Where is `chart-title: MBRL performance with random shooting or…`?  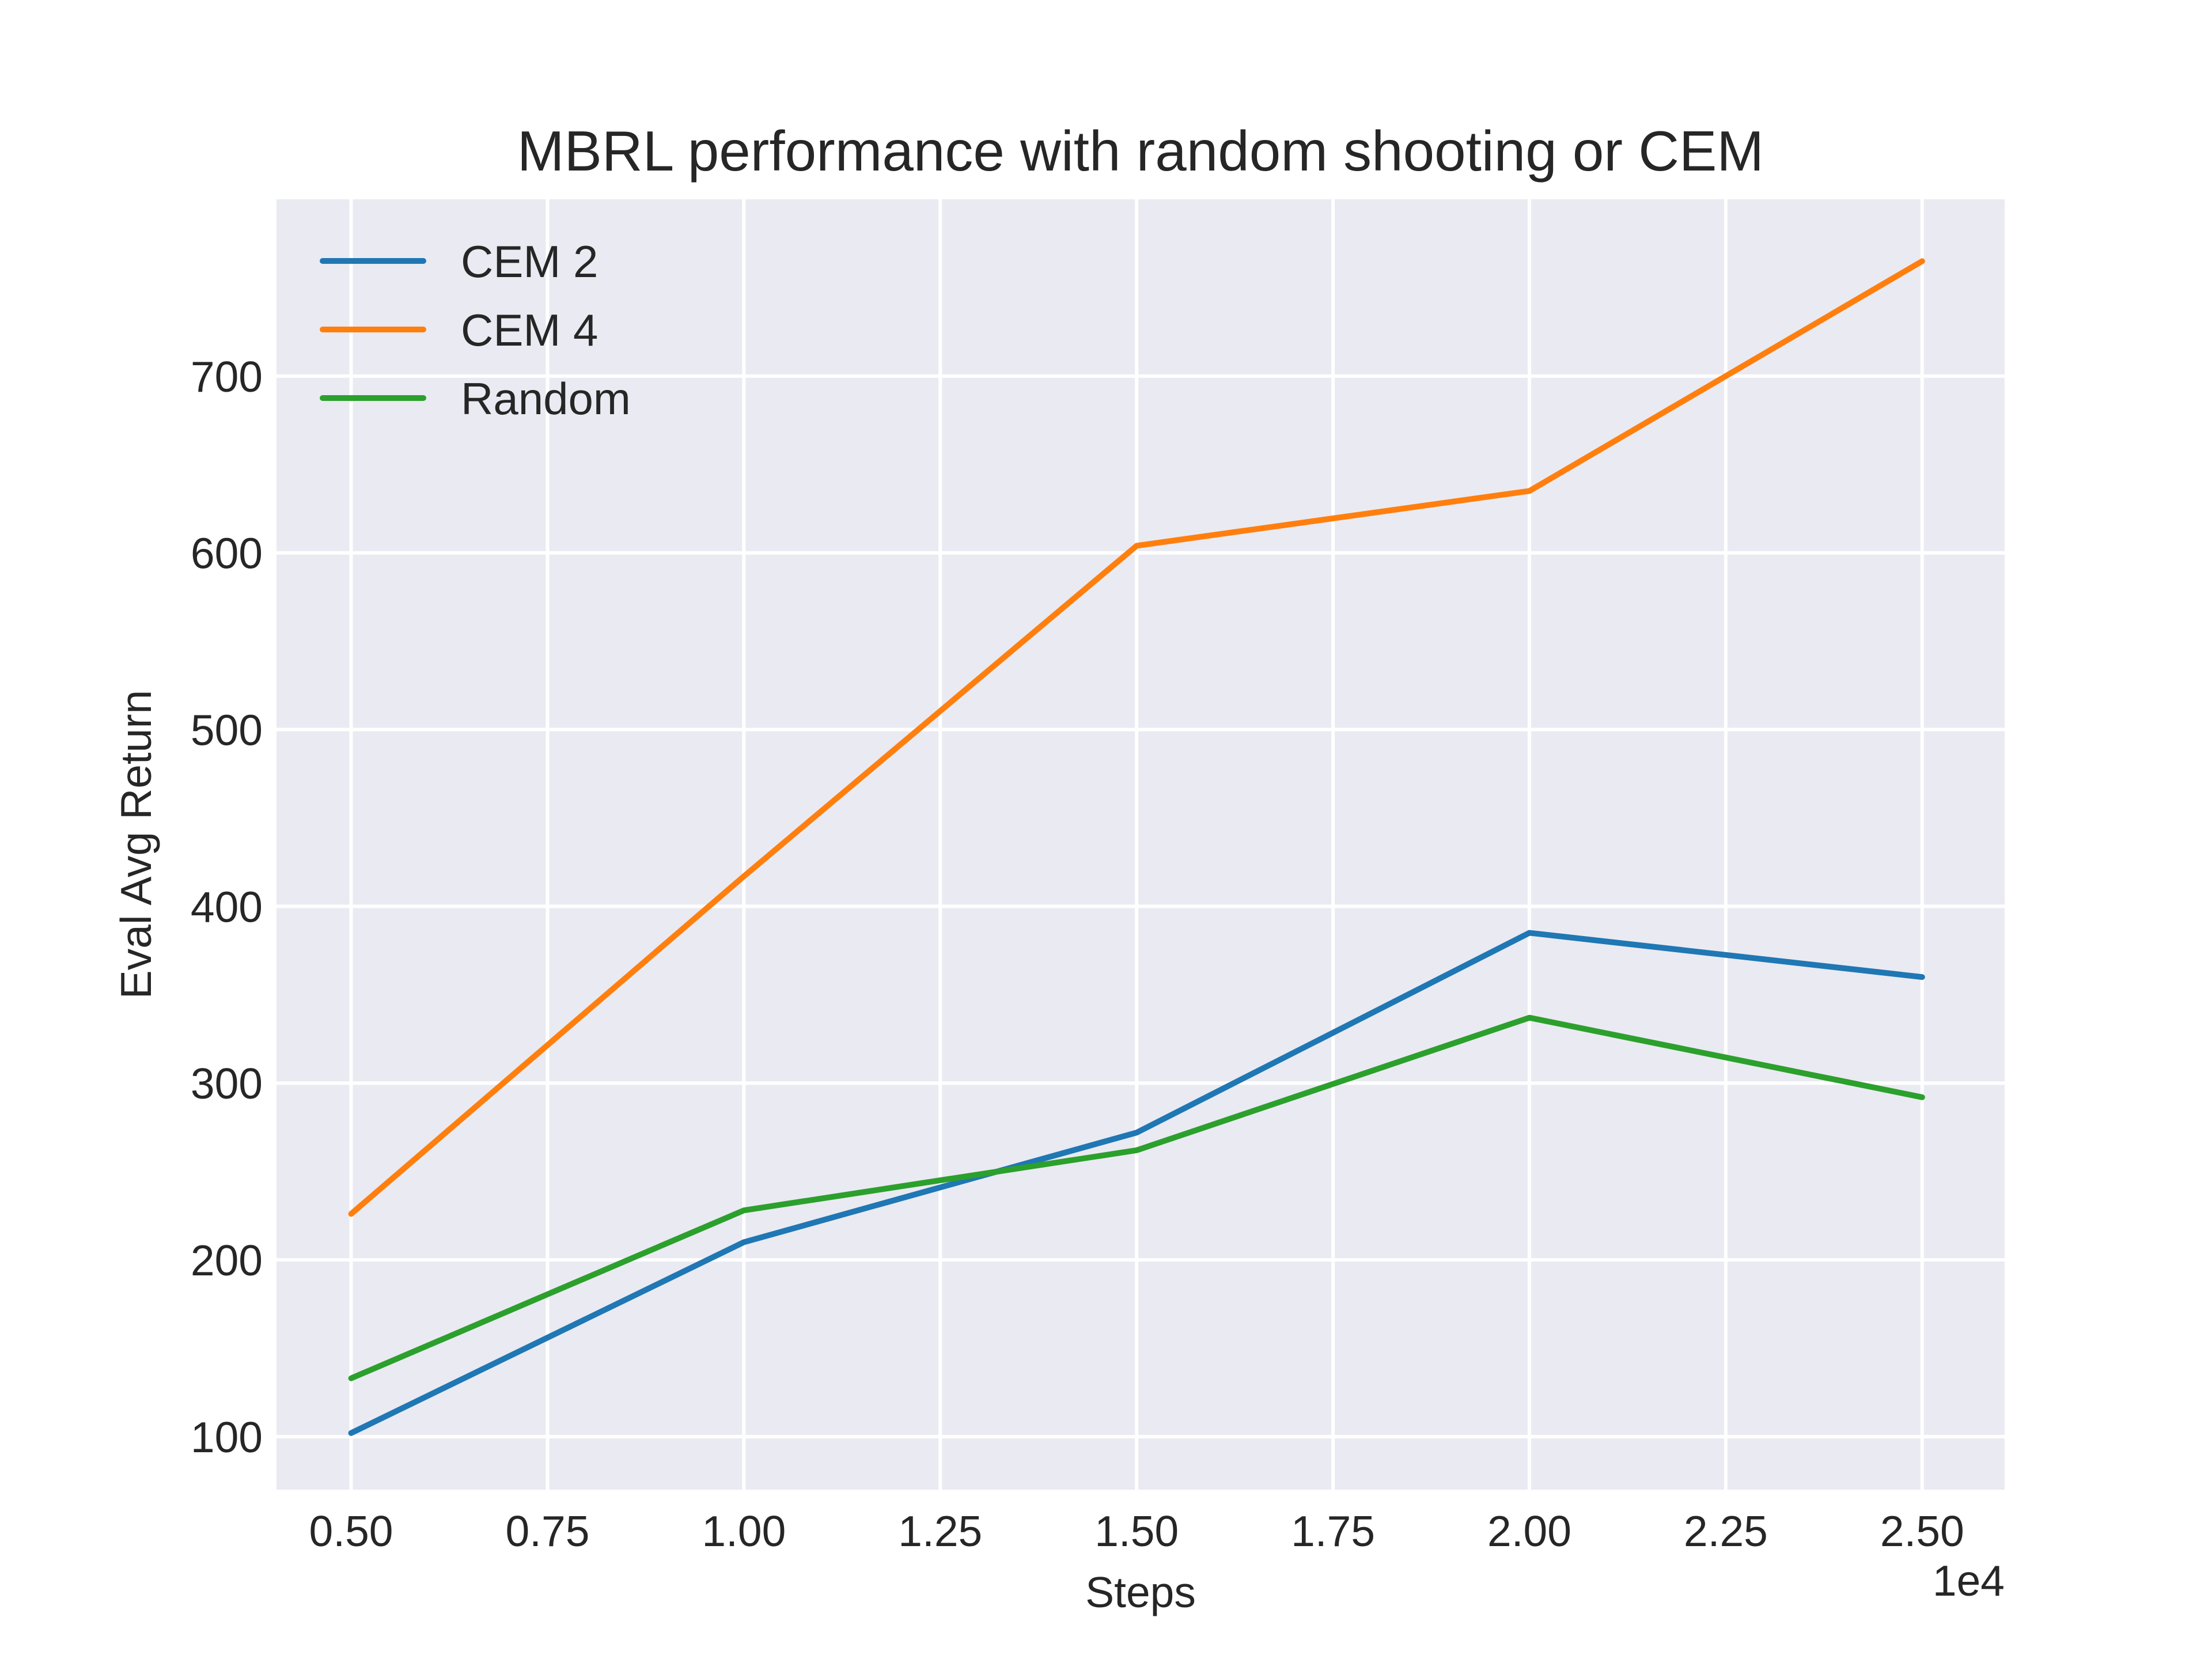 chart-title: MBRL performance with random shooting or… is located at coordinates (1140, 151).